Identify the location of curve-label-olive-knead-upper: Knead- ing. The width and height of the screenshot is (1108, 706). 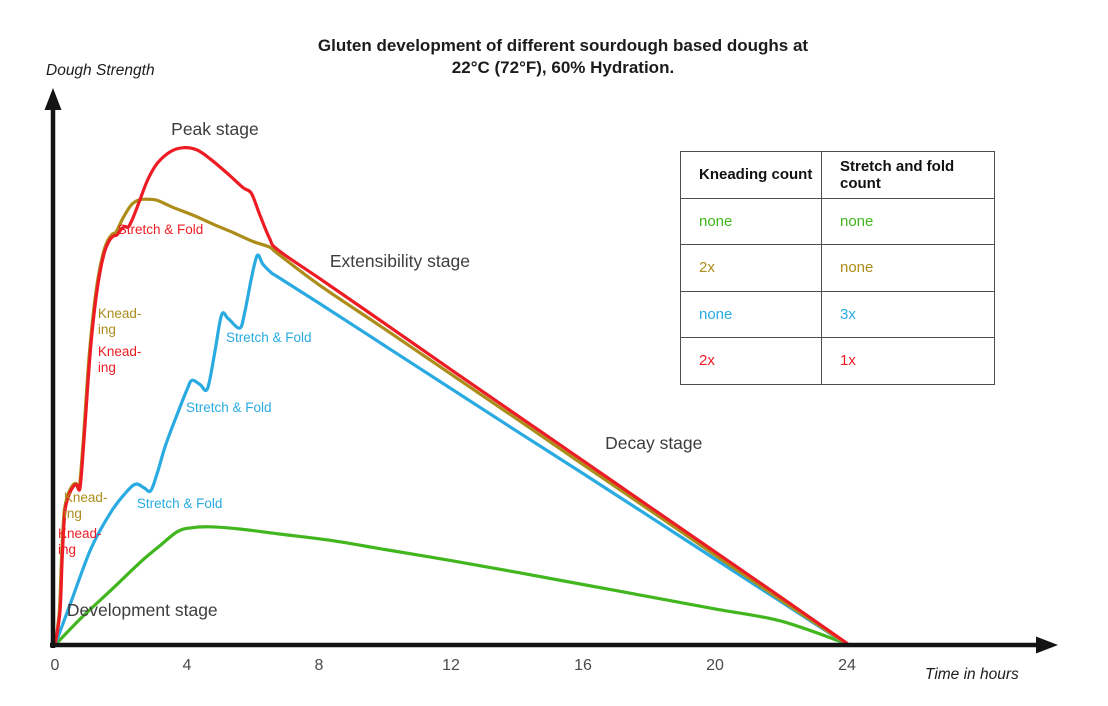
(119, 321).